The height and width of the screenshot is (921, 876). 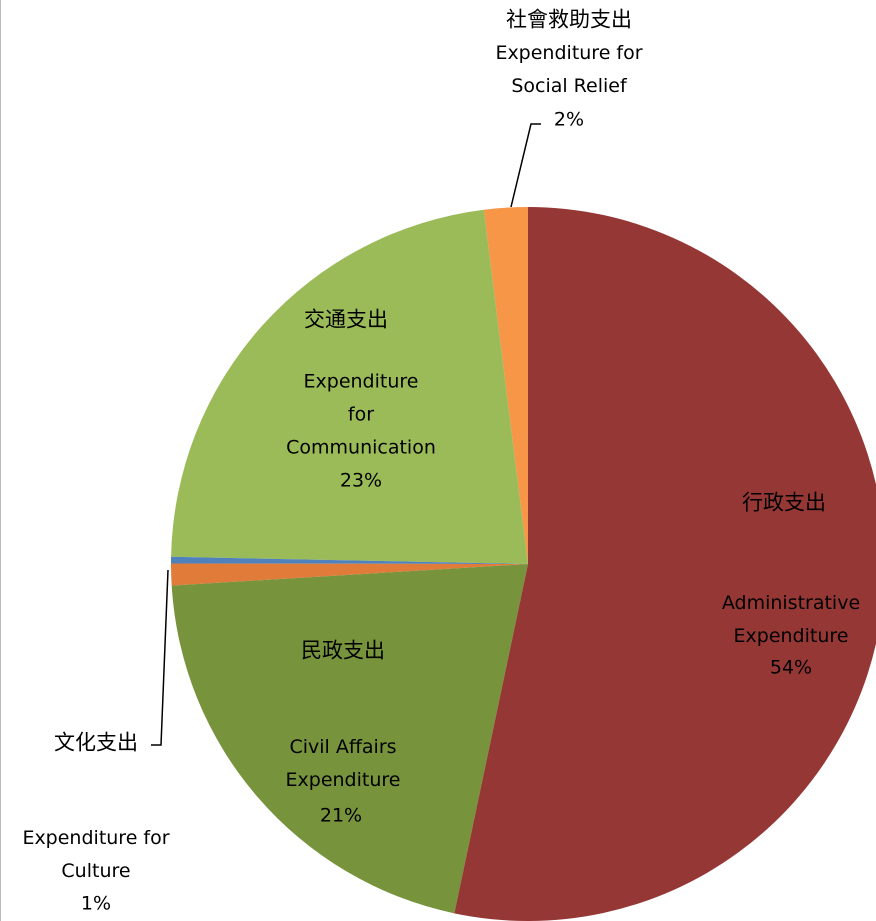 What do you see at coordinates (361, 414) in the screenshot?
I see `label-en: Expenditure for Communication` at bounding box center [361, 414].